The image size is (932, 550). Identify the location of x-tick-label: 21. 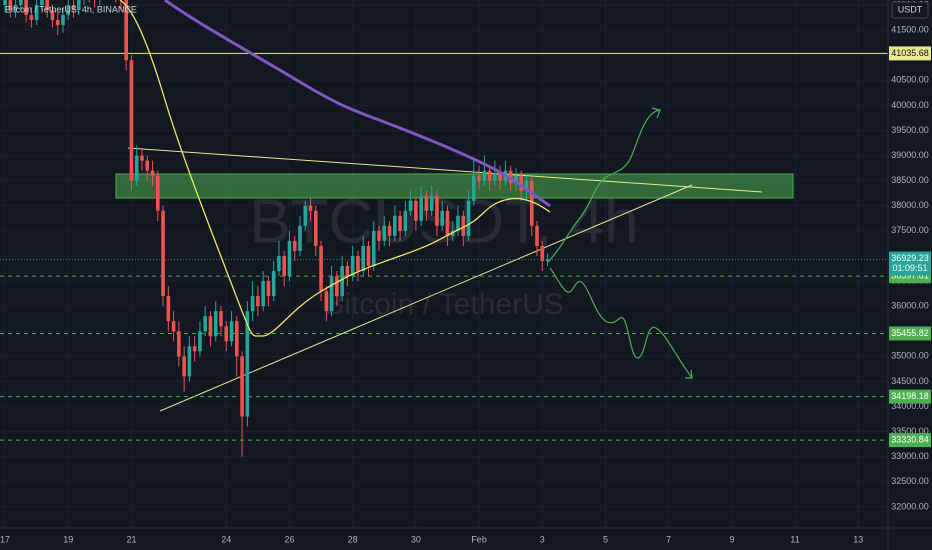
(131, 539).